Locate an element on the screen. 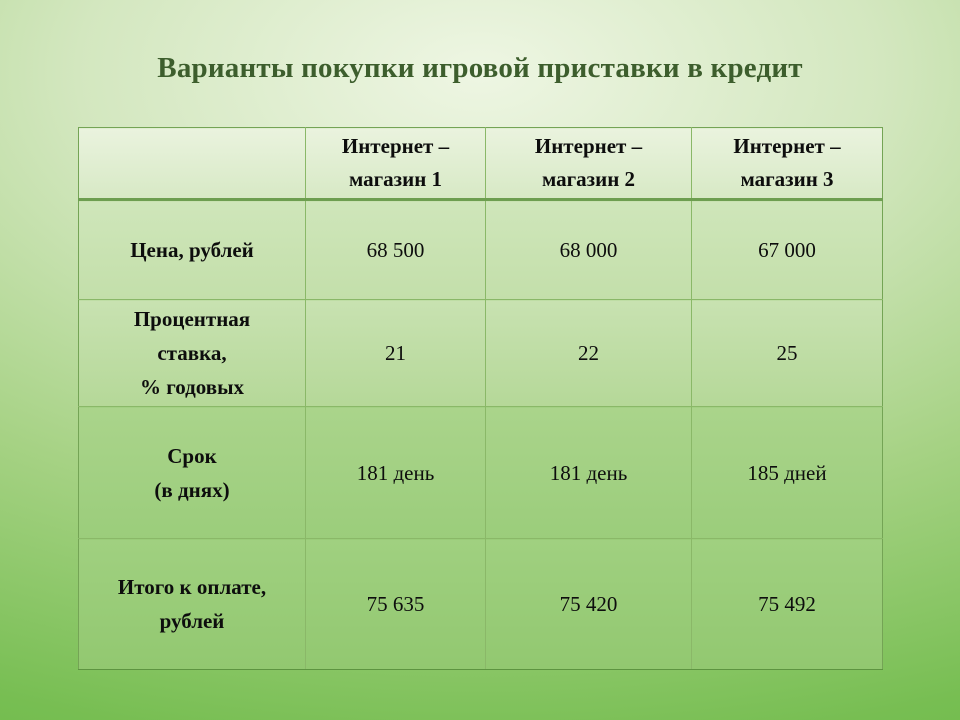 The image size is (960, 720). value-cell: 67 000 is located at coordinates (787, 249).